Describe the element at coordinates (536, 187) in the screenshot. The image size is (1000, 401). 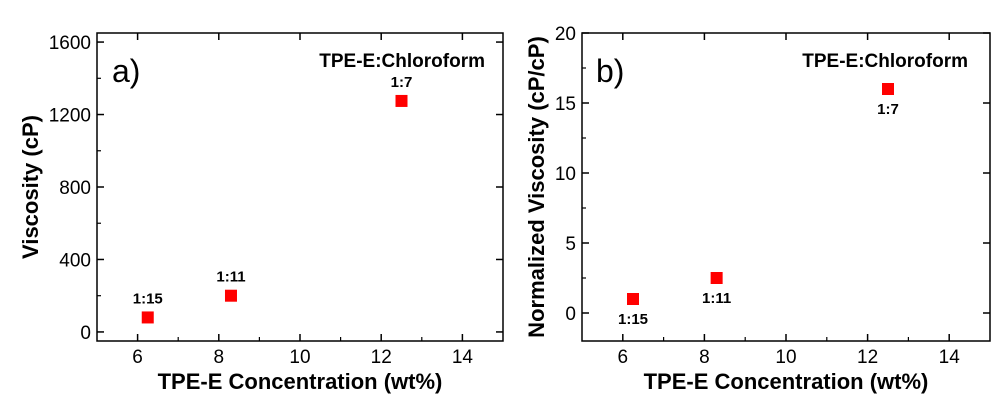
I see `y-axis-label: Normalized Viscosity (cP/cP)` at that location.